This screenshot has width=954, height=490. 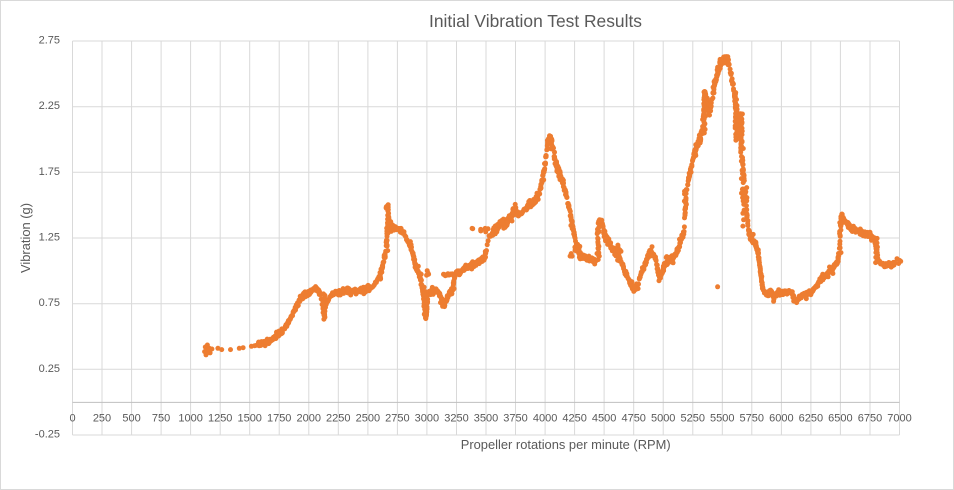 I want to click on svg-text: 2250, so click(x=338, y=419).